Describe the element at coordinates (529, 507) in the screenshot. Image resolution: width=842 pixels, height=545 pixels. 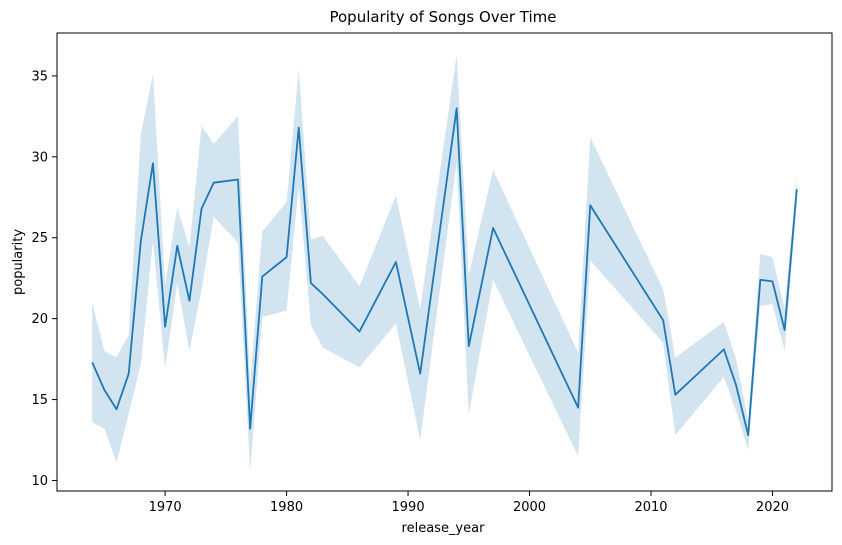
I see `x-tick-label: 2000` at that location.